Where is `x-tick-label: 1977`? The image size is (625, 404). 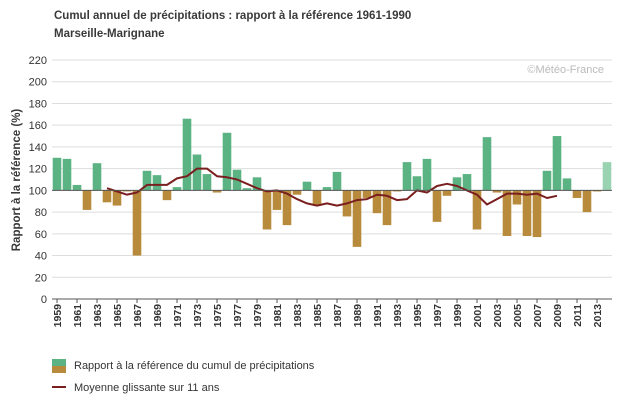 x-tick-label: 1977 is located at coordinates (238, 316).